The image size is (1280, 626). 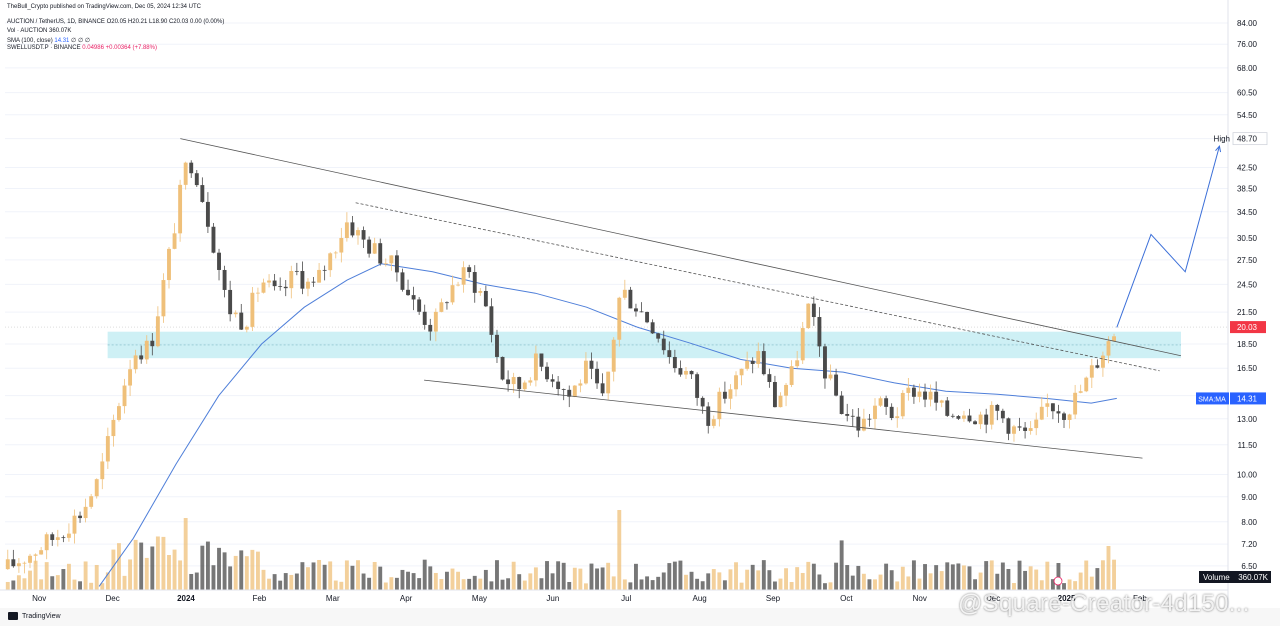 What do you see at coordinates (34, 616) in the screenshot?
I see `tradingview-logo: TradingView` at bounding box center [34, 616].